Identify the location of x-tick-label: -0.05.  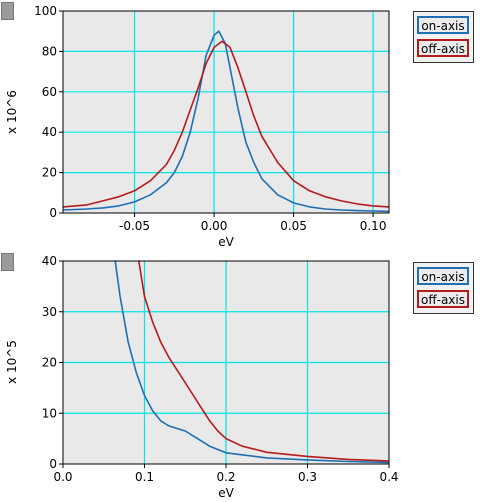
(134, 226).